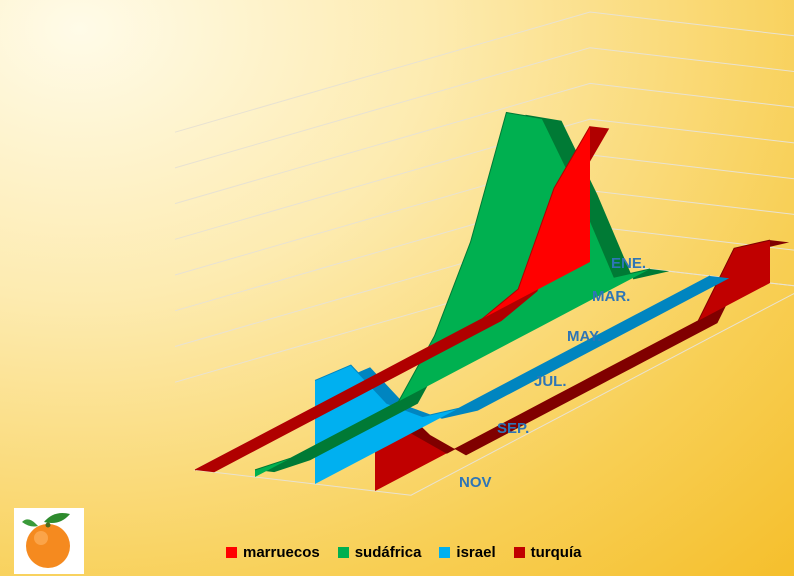 The height and width of the screenshot is (579, 794). Describe the element at coordinates (46, 540) in the screenshot. I see `orange-icon` at that location.